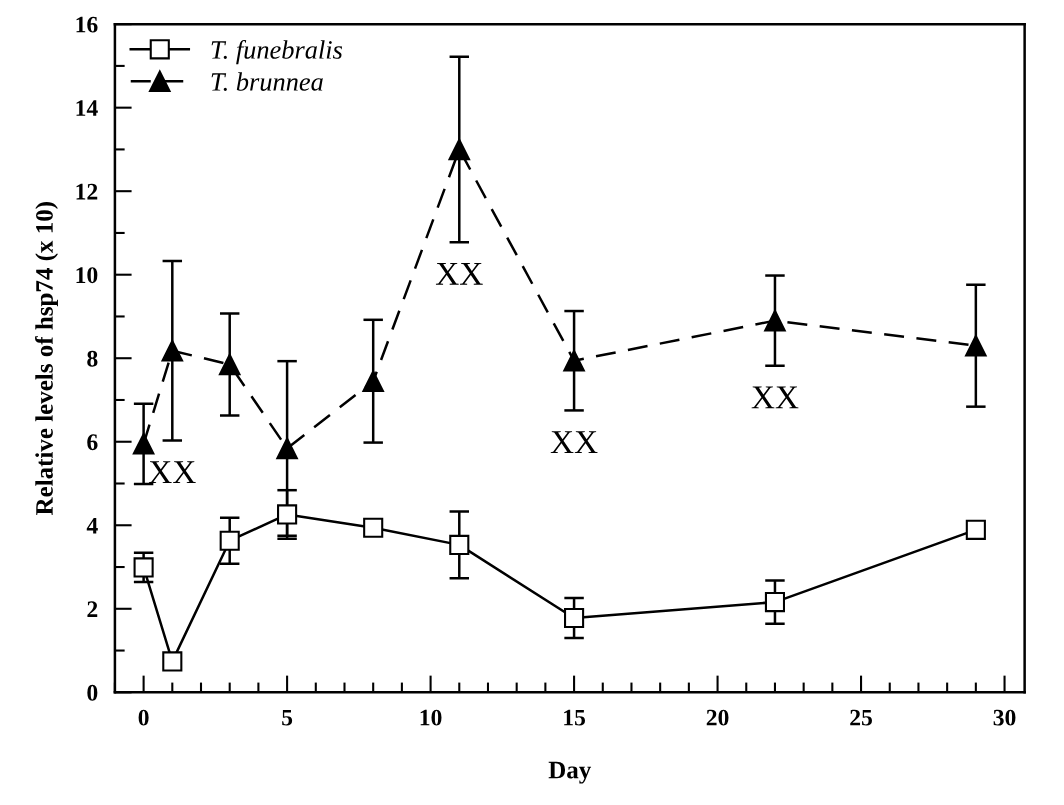  I want to click on y-tick-label: 0, so click(92, 692).